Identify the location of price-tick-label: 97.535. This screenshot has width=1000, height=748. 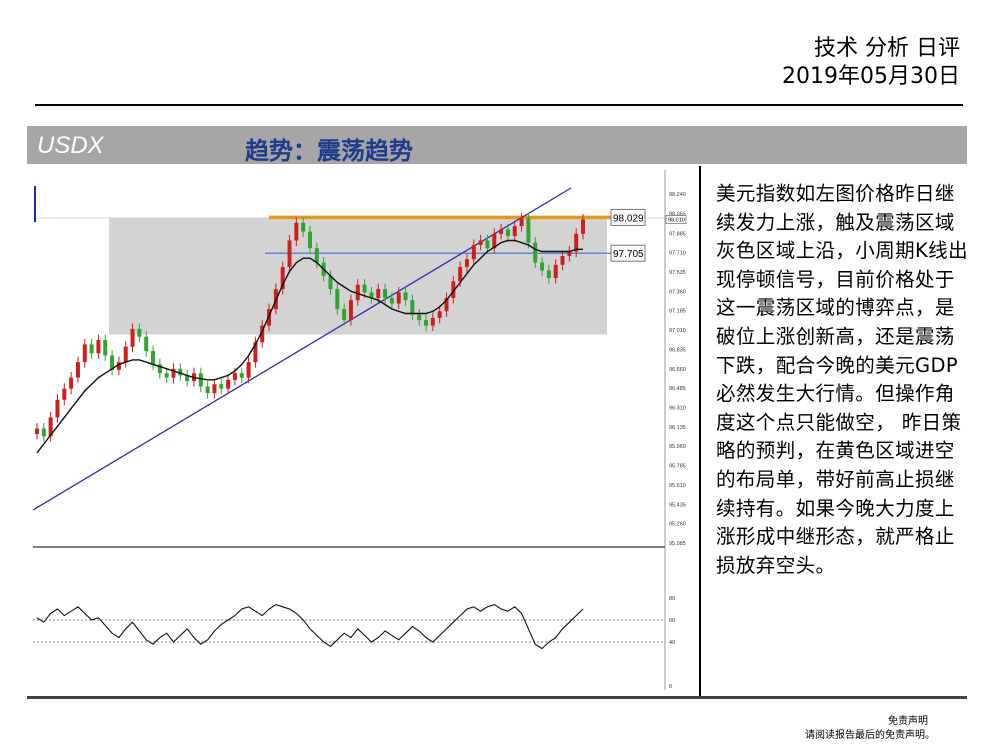
(677, 273).